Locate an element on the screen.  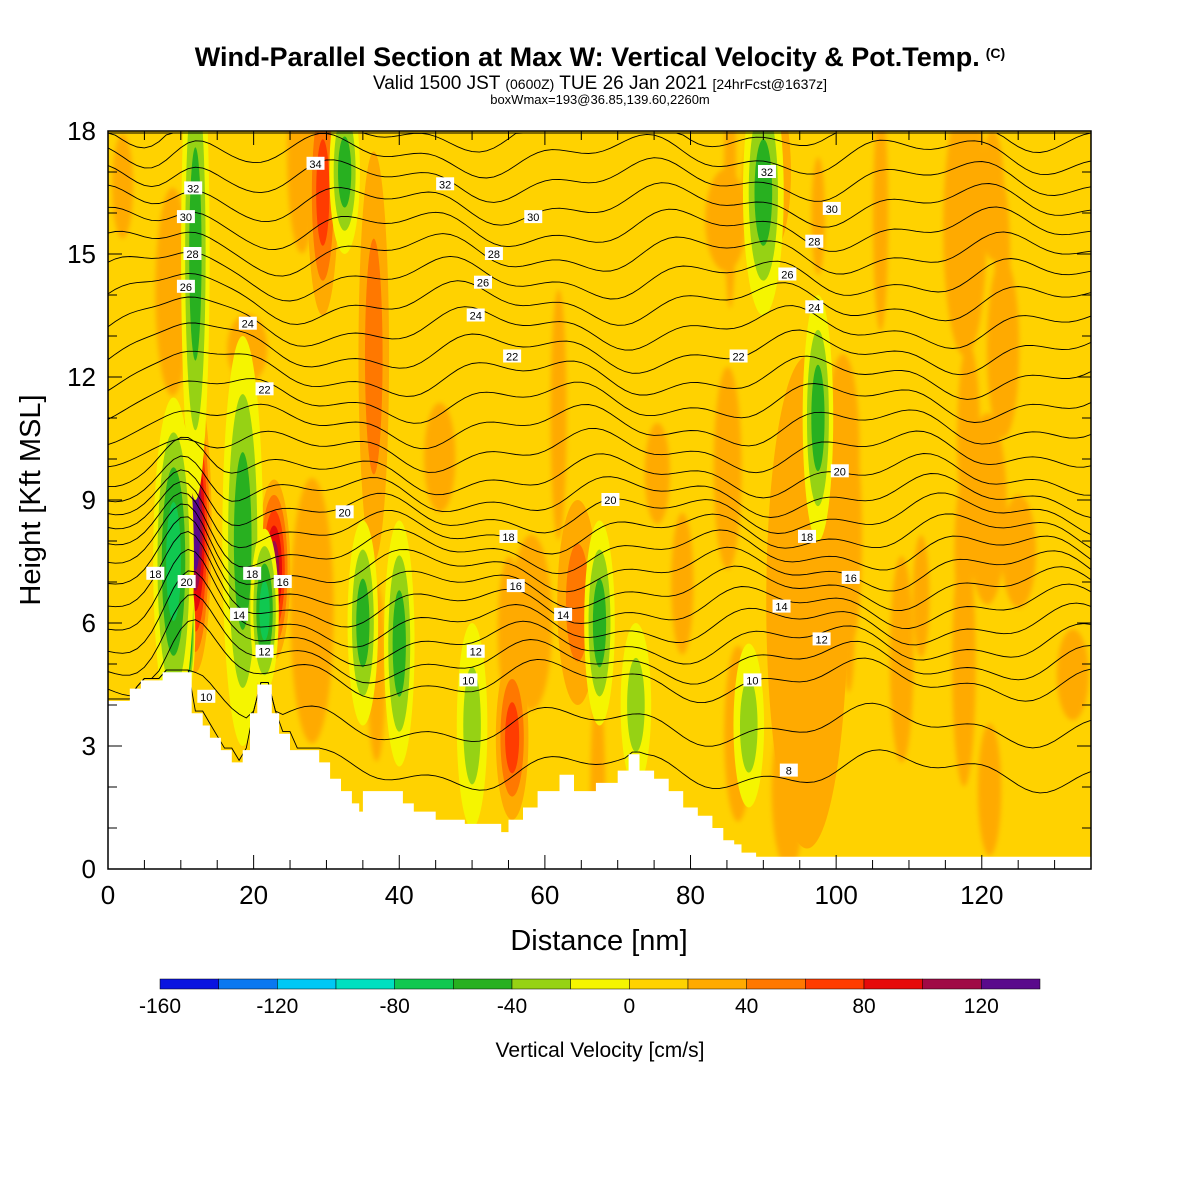
updraft-core-level is located at coordinates (373, 356).